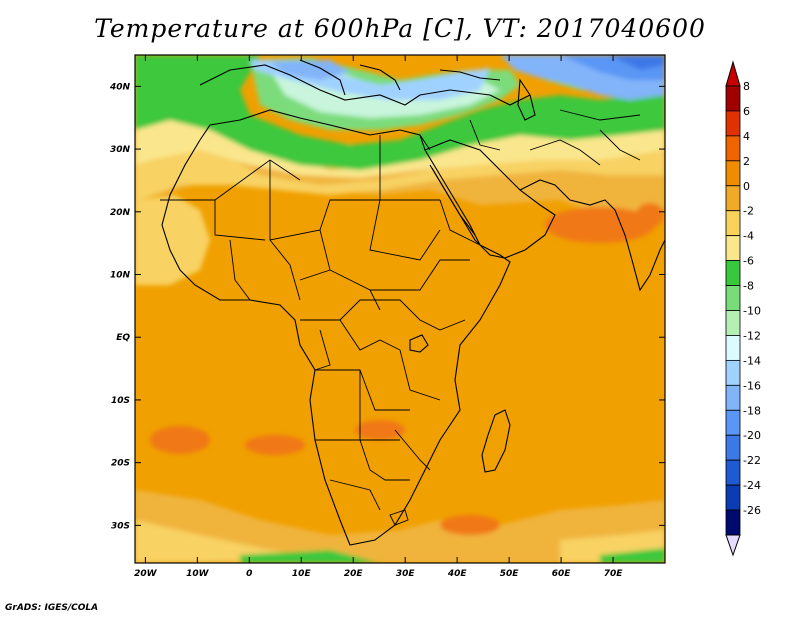 Image resolution: width=800 pixels, height=618 pixels. I want to click on lat-tick-label: EQ, so click(123, 338).